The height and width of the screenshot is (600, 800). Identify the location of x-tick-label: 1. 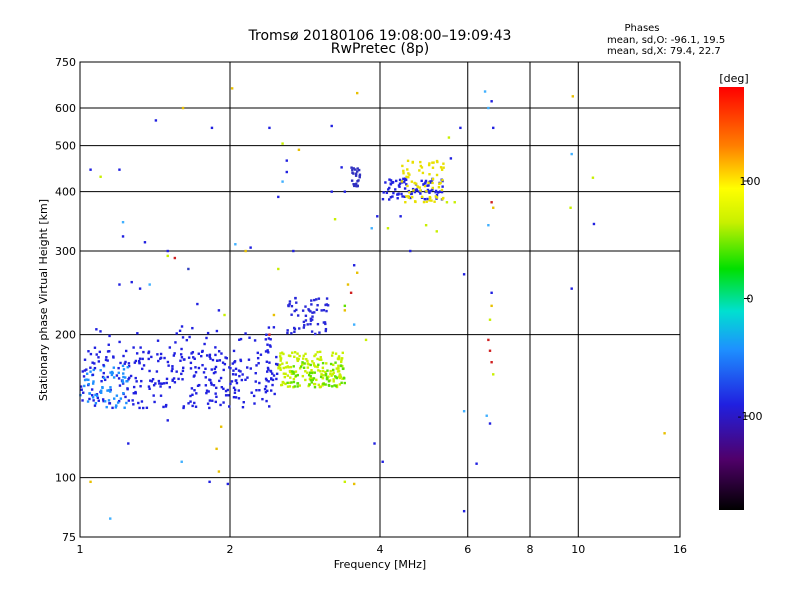
(80, 549).